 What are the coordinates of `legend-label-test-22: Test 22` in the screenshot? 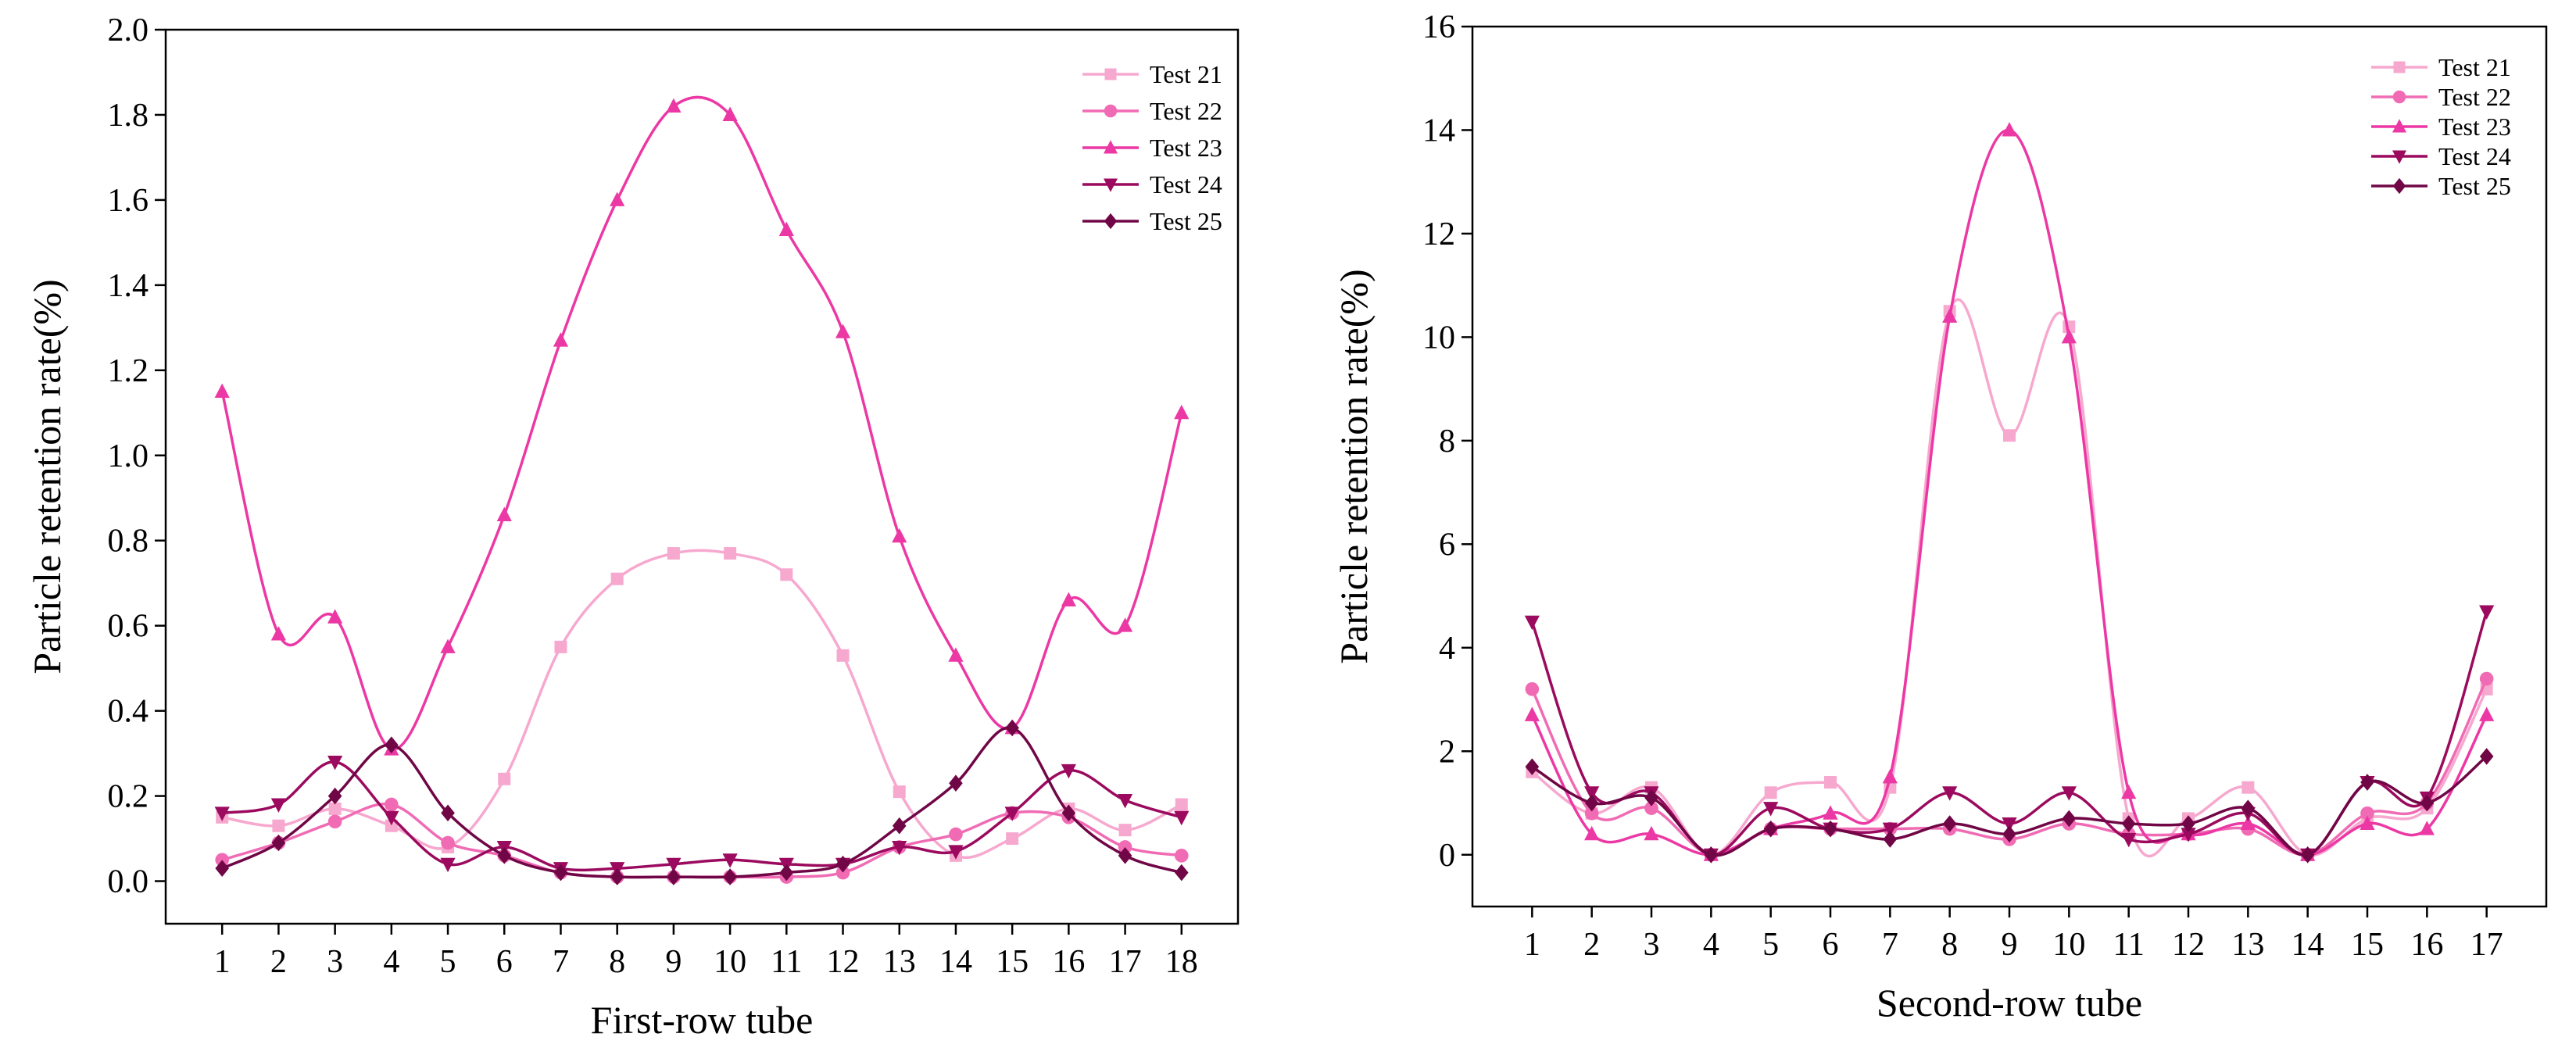 It's located at (1186, 111).